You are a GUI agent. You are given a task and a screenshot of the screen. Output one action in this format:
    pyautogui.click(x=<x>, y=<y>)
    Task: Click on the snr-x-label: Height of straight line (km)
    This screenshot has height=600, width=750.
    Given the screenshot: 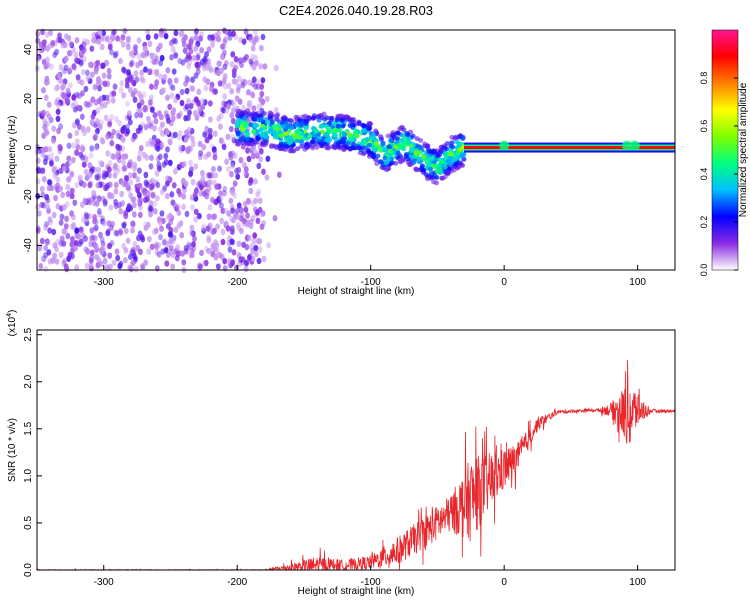 What is the action you would take?
    pyautogui.click(x=356, y=591)
    